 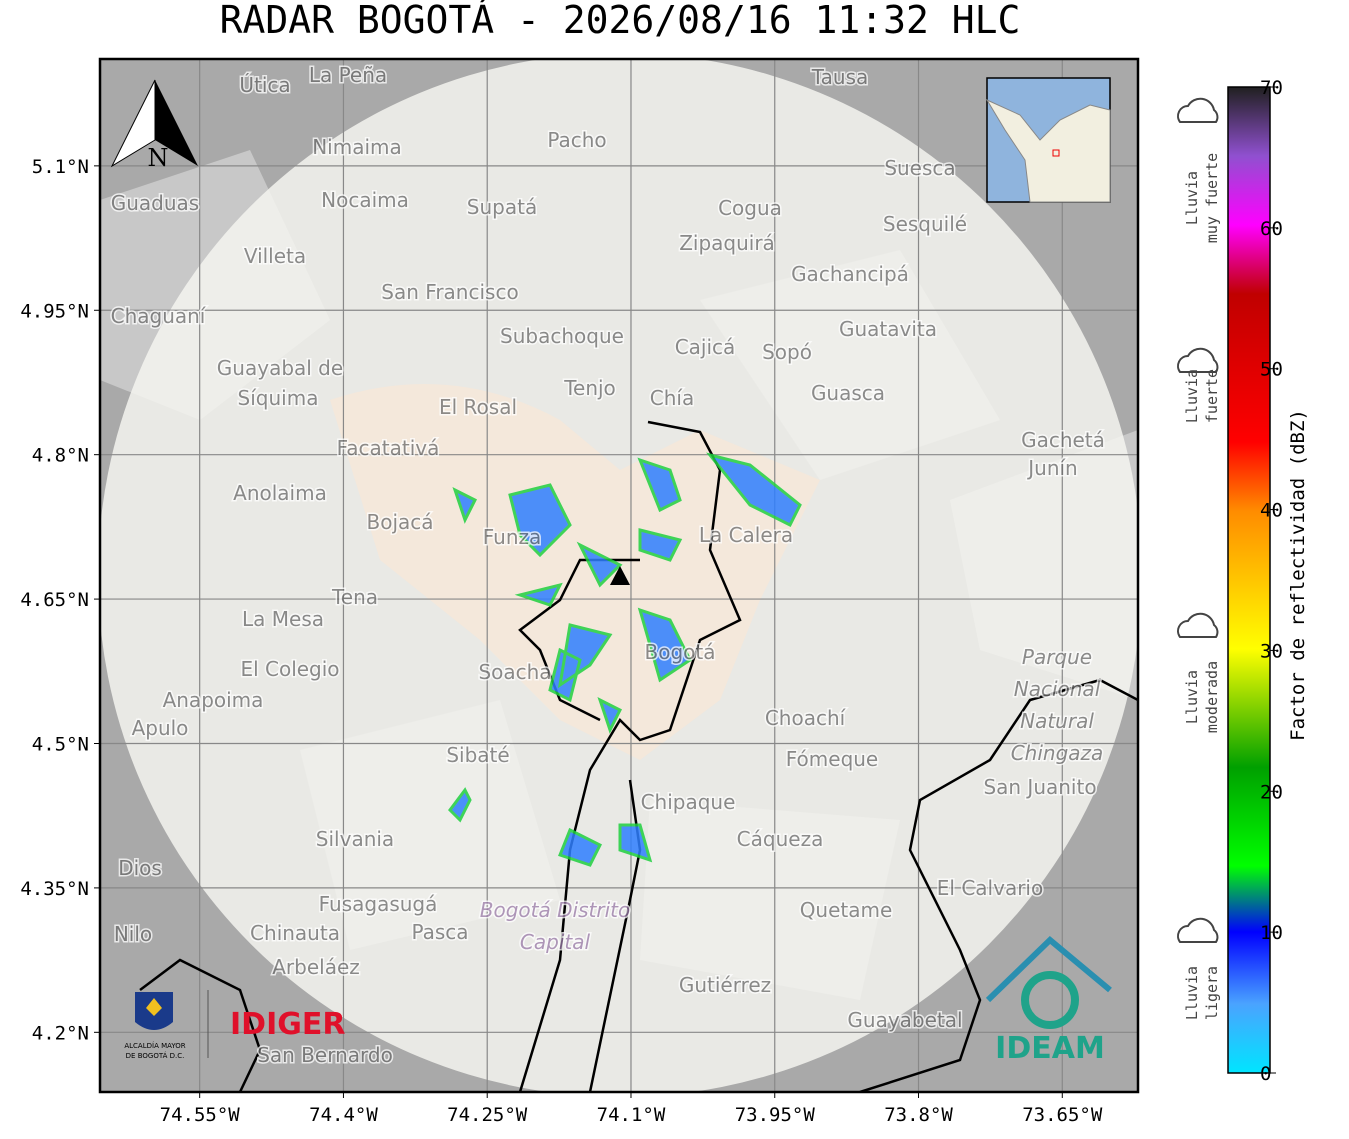 I want to click on park-label: Chingaza, so click(x=1057, y=753).